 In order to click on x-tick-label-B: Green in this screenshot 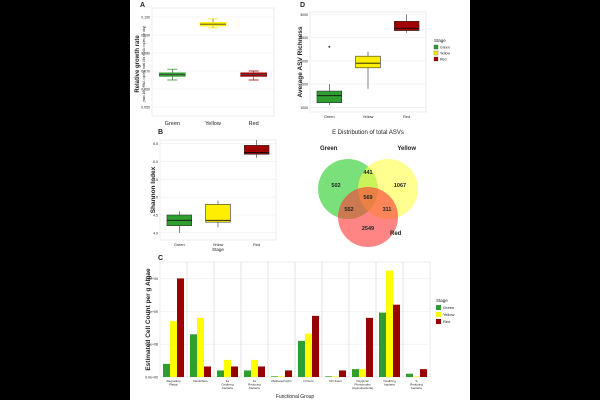, I will do `click(179, 245)`.